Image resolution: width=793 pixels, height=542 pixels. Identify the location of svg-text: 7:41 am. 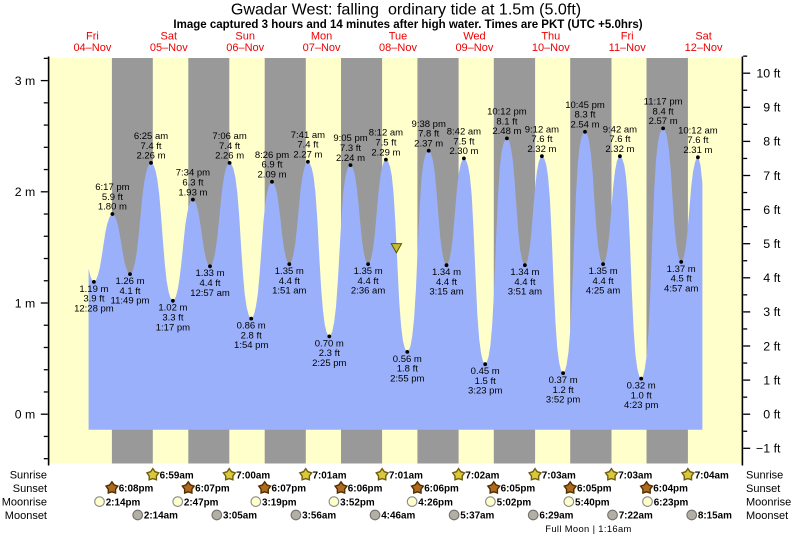
(308, 135).